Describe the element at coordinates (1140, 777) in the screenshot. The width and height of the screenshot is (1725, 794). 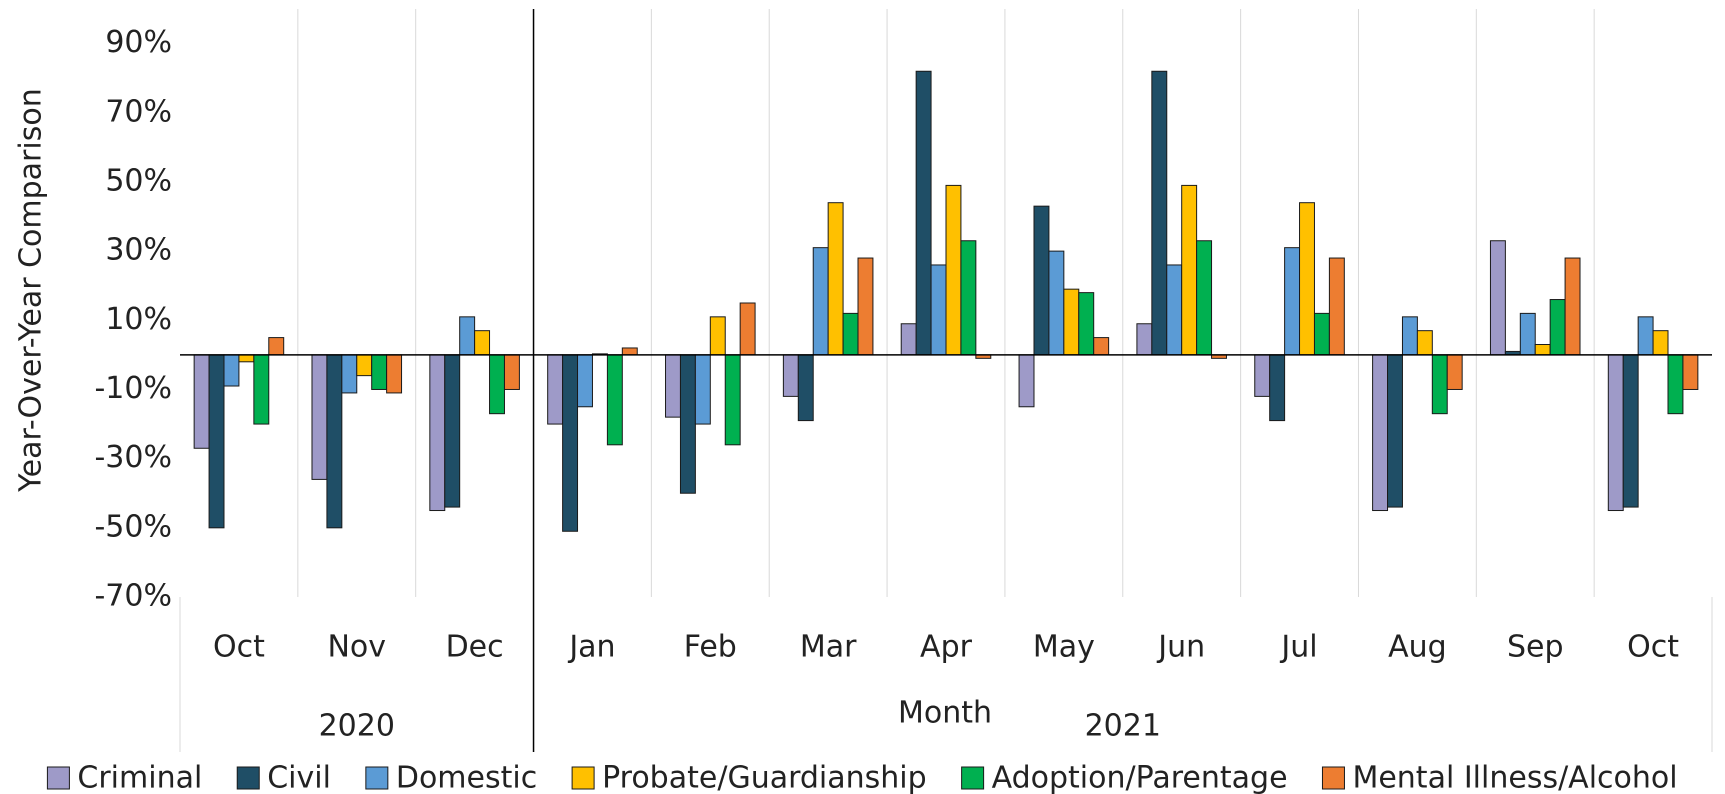
I see `legend-label: Adoption/Parentage` at that location.